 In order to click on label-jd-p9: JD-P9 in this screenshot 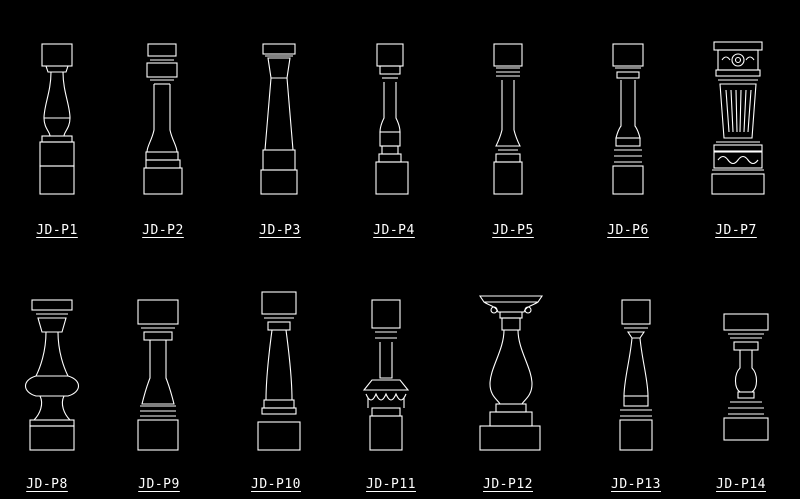, I will do `click(159, 484)`.